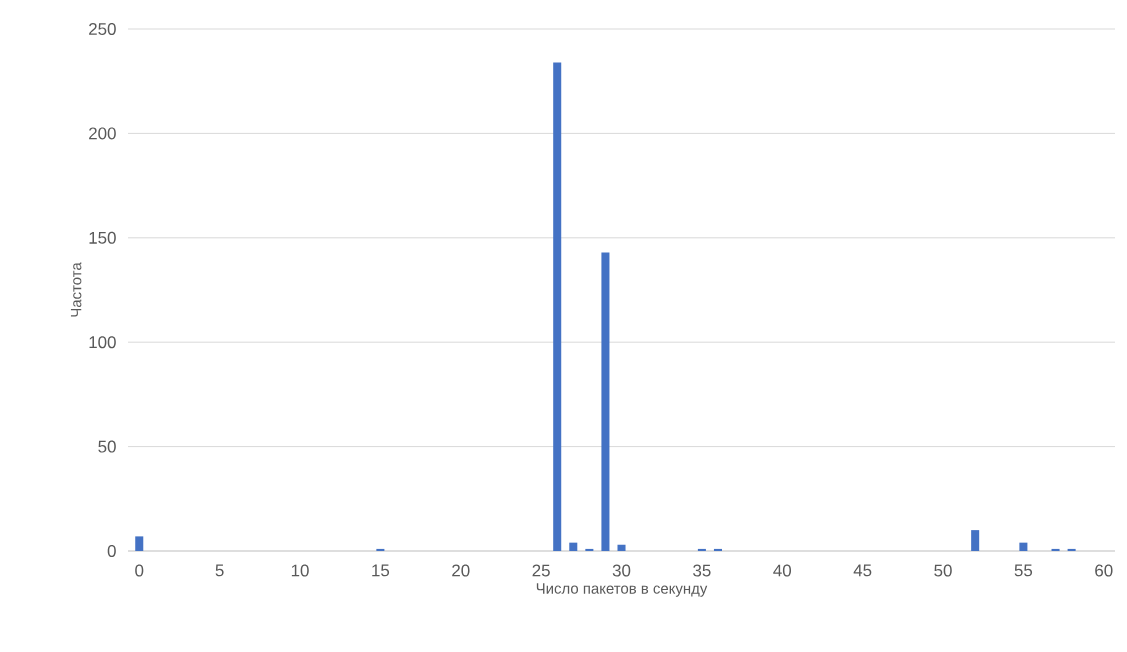 This screenshot has height=652, width=1127. What do you see at coordinates (1104, 570) in the screenshot?
I see `x-tick-label: 60` at bounding box center [1104, 570].